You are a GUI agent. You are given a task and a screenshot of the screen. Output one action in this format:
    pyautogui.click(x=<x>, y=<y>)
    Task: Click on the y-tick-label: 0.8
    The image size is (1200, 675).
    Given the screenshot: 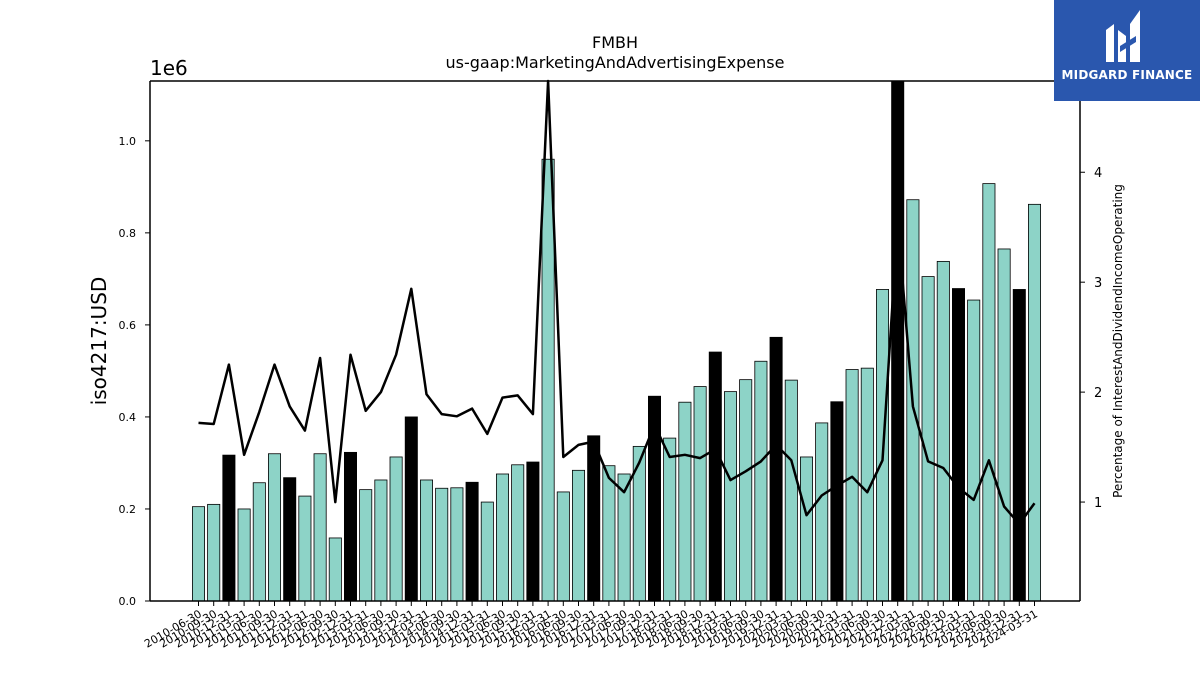 What is the action you would take?
    pyautogui.click(x=128, y=233)
    